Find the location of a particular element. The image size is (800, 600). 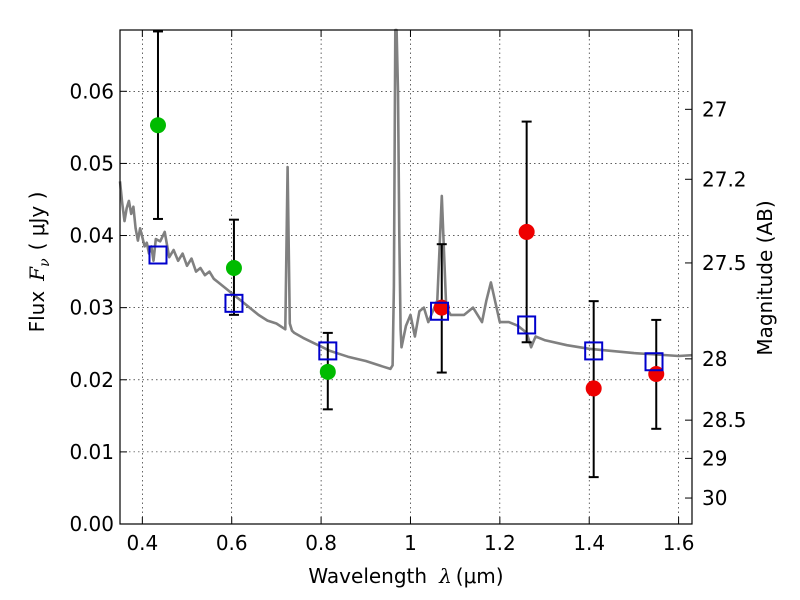

y2-tick-label: 27.2 is located at coordinates (724, 179).